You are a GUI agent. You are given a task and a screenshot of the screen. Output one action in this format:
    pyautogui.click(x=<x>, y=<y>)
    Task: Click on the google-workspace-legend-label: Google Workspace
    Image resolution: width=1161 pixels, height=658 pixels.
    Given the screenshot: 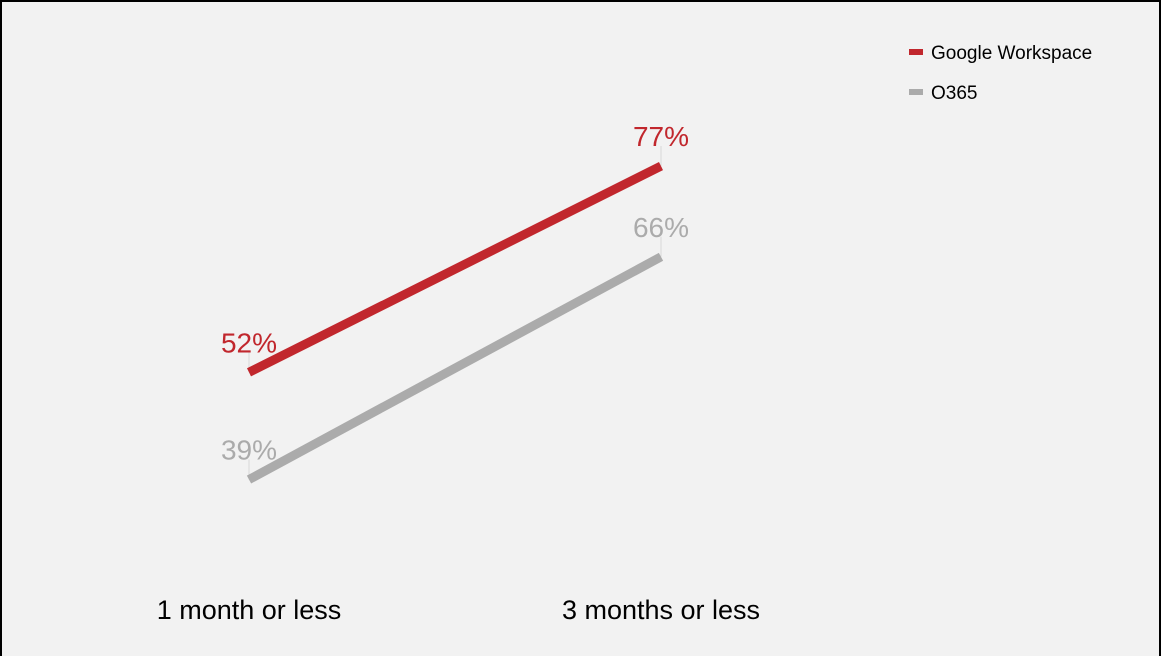 What is the action you would take?
    pyautogui.click(x=1011, y=53)
    